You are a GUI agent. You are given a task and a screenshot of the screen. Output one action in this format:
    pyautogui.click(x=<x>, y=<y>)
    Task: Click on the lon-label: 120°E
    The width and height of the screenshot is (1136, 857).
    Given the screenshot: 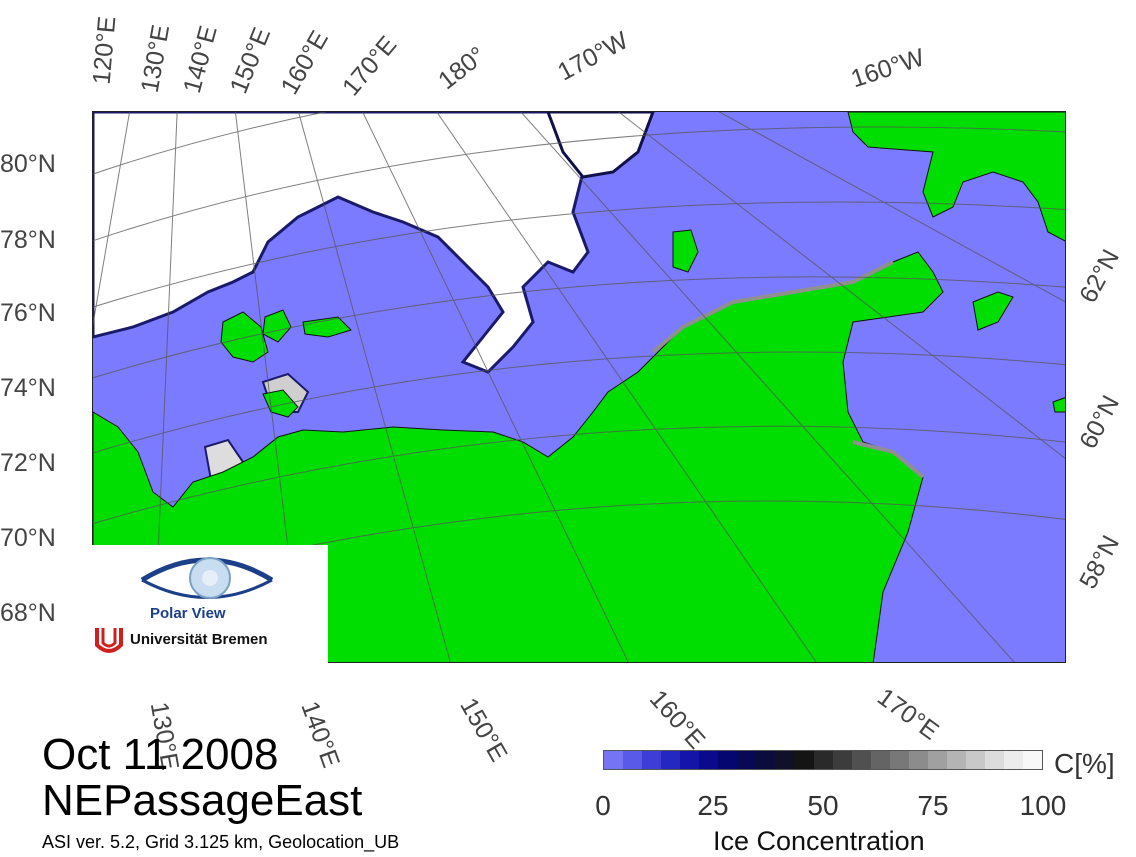 What is the action you would take?
    pyautogui.click(x=104, y=50)
    